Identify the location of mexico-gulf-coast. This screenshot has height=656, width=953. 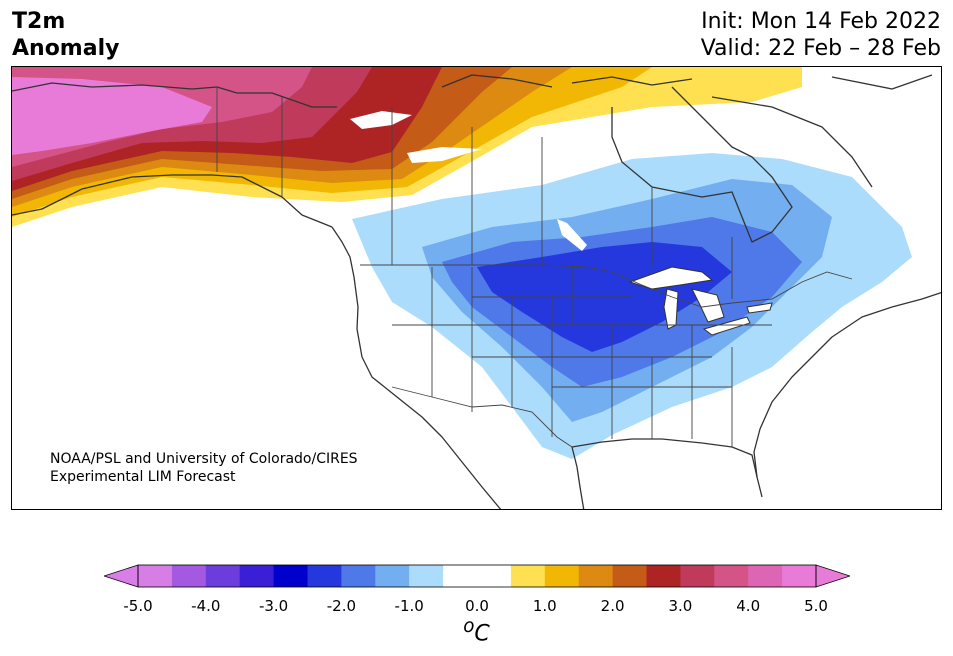
(578, 477).